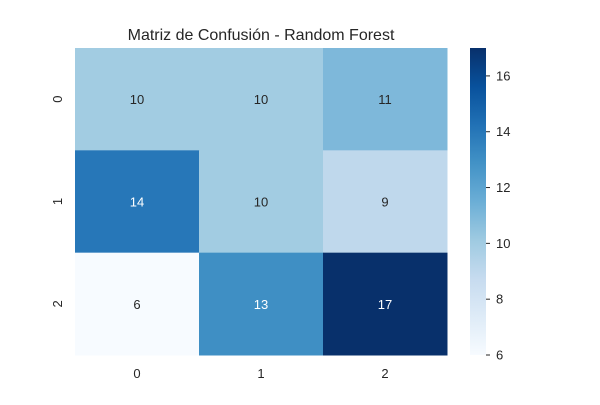  I want to click on heatmap-cell-r0-c2, so click(385, 99).